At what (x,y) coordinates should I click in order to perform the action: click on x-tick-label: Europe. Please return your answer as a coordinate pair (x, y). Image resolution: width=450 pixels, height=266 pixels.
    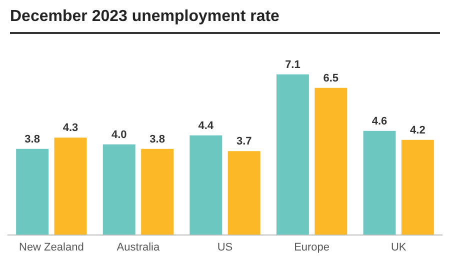
    Looking at the image, I should click on (312, 247).